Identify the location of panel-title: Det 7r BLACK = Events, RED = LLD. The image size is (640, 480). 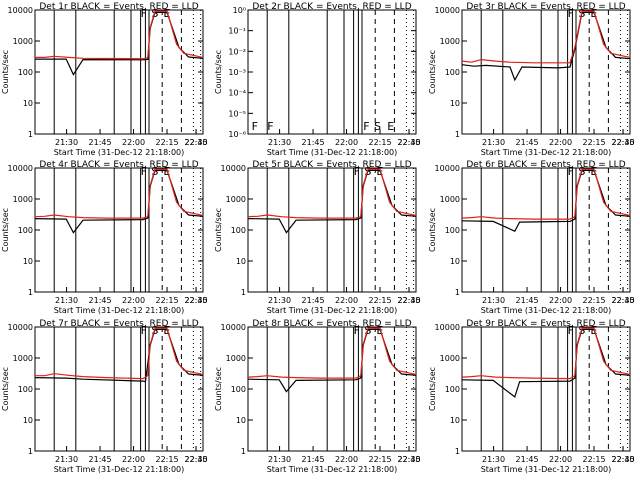
(118, 324).